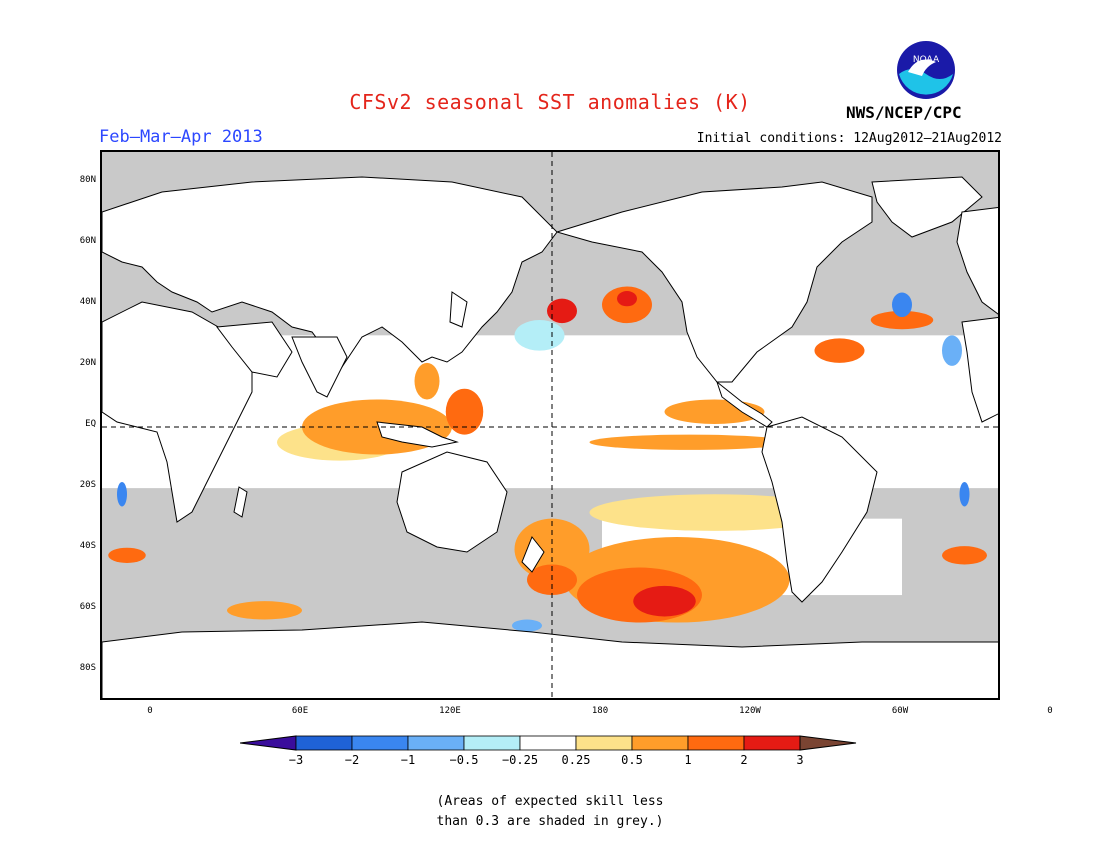  What do you see at coordinates (87, 668) in the screenshot?
I see `latitude-label: 80S` at bounding box center [87, 668].